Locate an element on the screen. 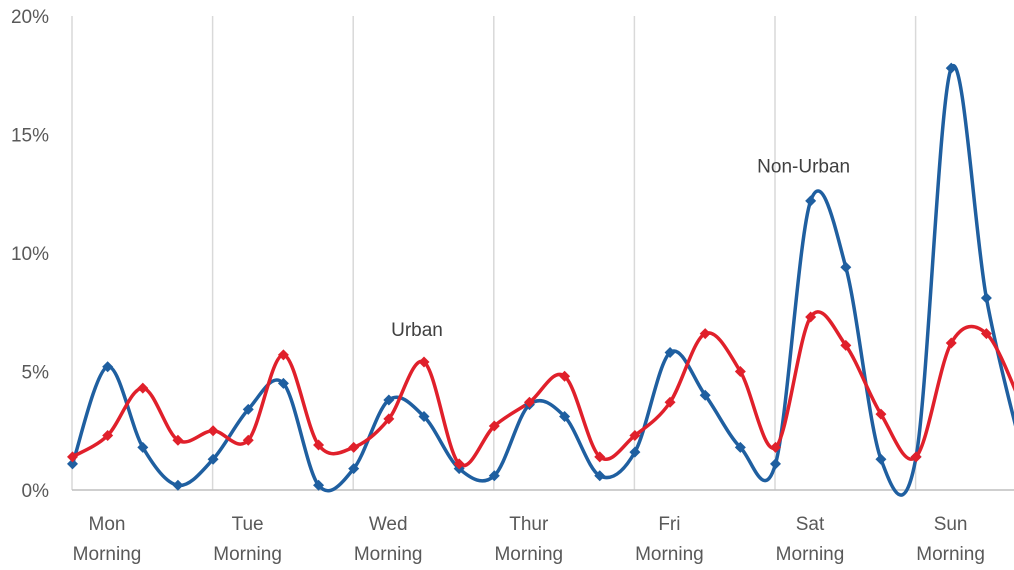  y-tick-label: 10% is located at coordinates (30, 254).